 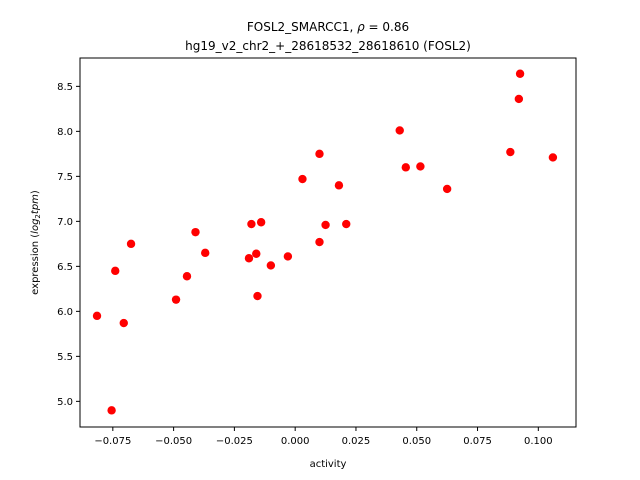 What do you see at coordinates (173, 441) in the screenshot?
I see `x-tick-label-2: −0.050` at bounding box center [173, 441].